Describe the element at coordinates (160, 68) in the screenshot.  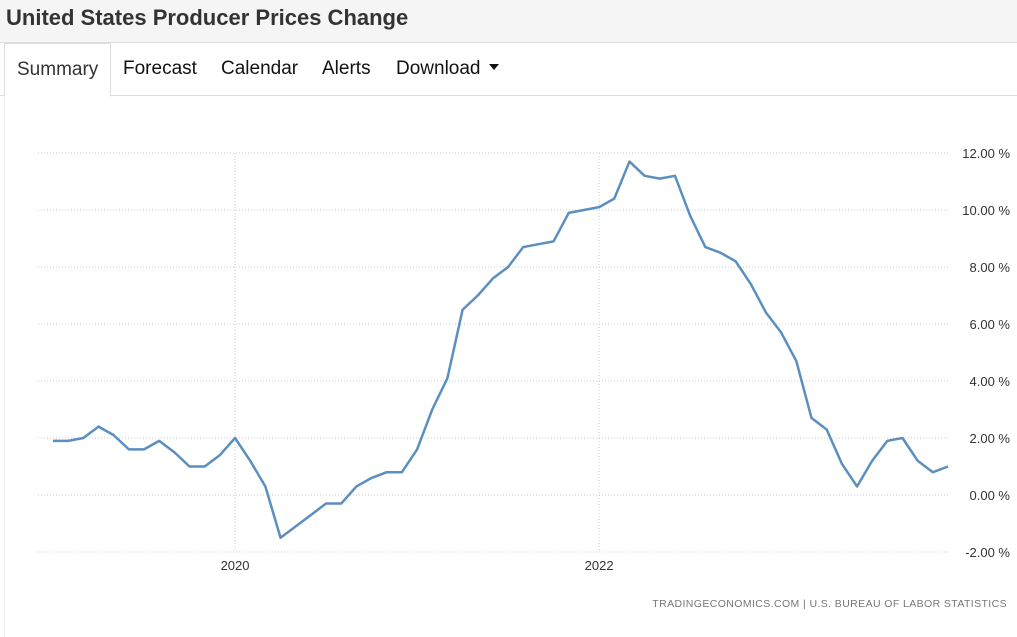
I see `tab-forecast: Forecast` at that location.